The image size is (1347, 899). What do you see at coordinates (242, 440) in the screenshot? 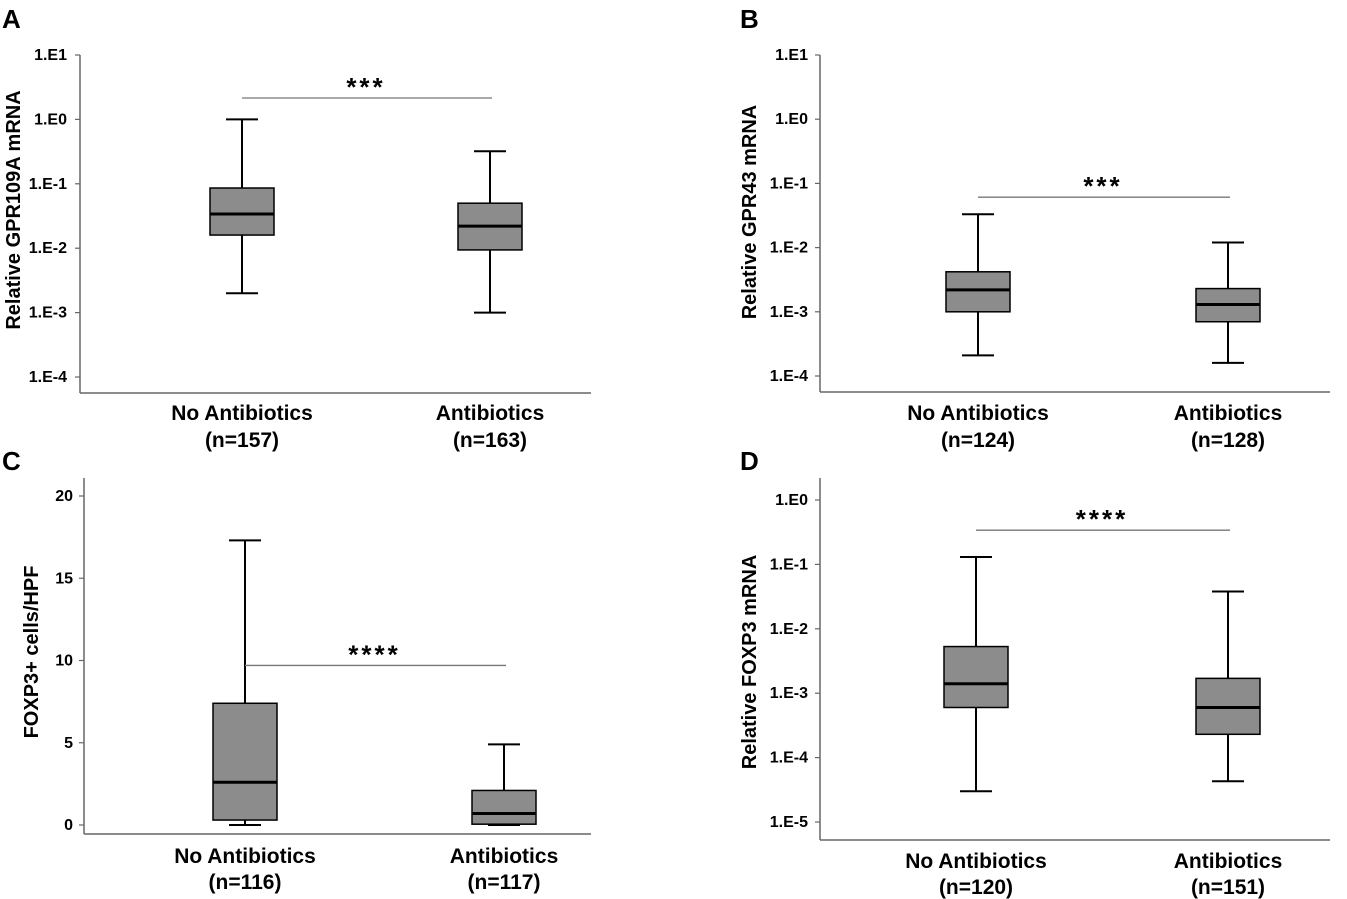
I see `category-n-label: (n=157)` at bounding box center [242, 440].